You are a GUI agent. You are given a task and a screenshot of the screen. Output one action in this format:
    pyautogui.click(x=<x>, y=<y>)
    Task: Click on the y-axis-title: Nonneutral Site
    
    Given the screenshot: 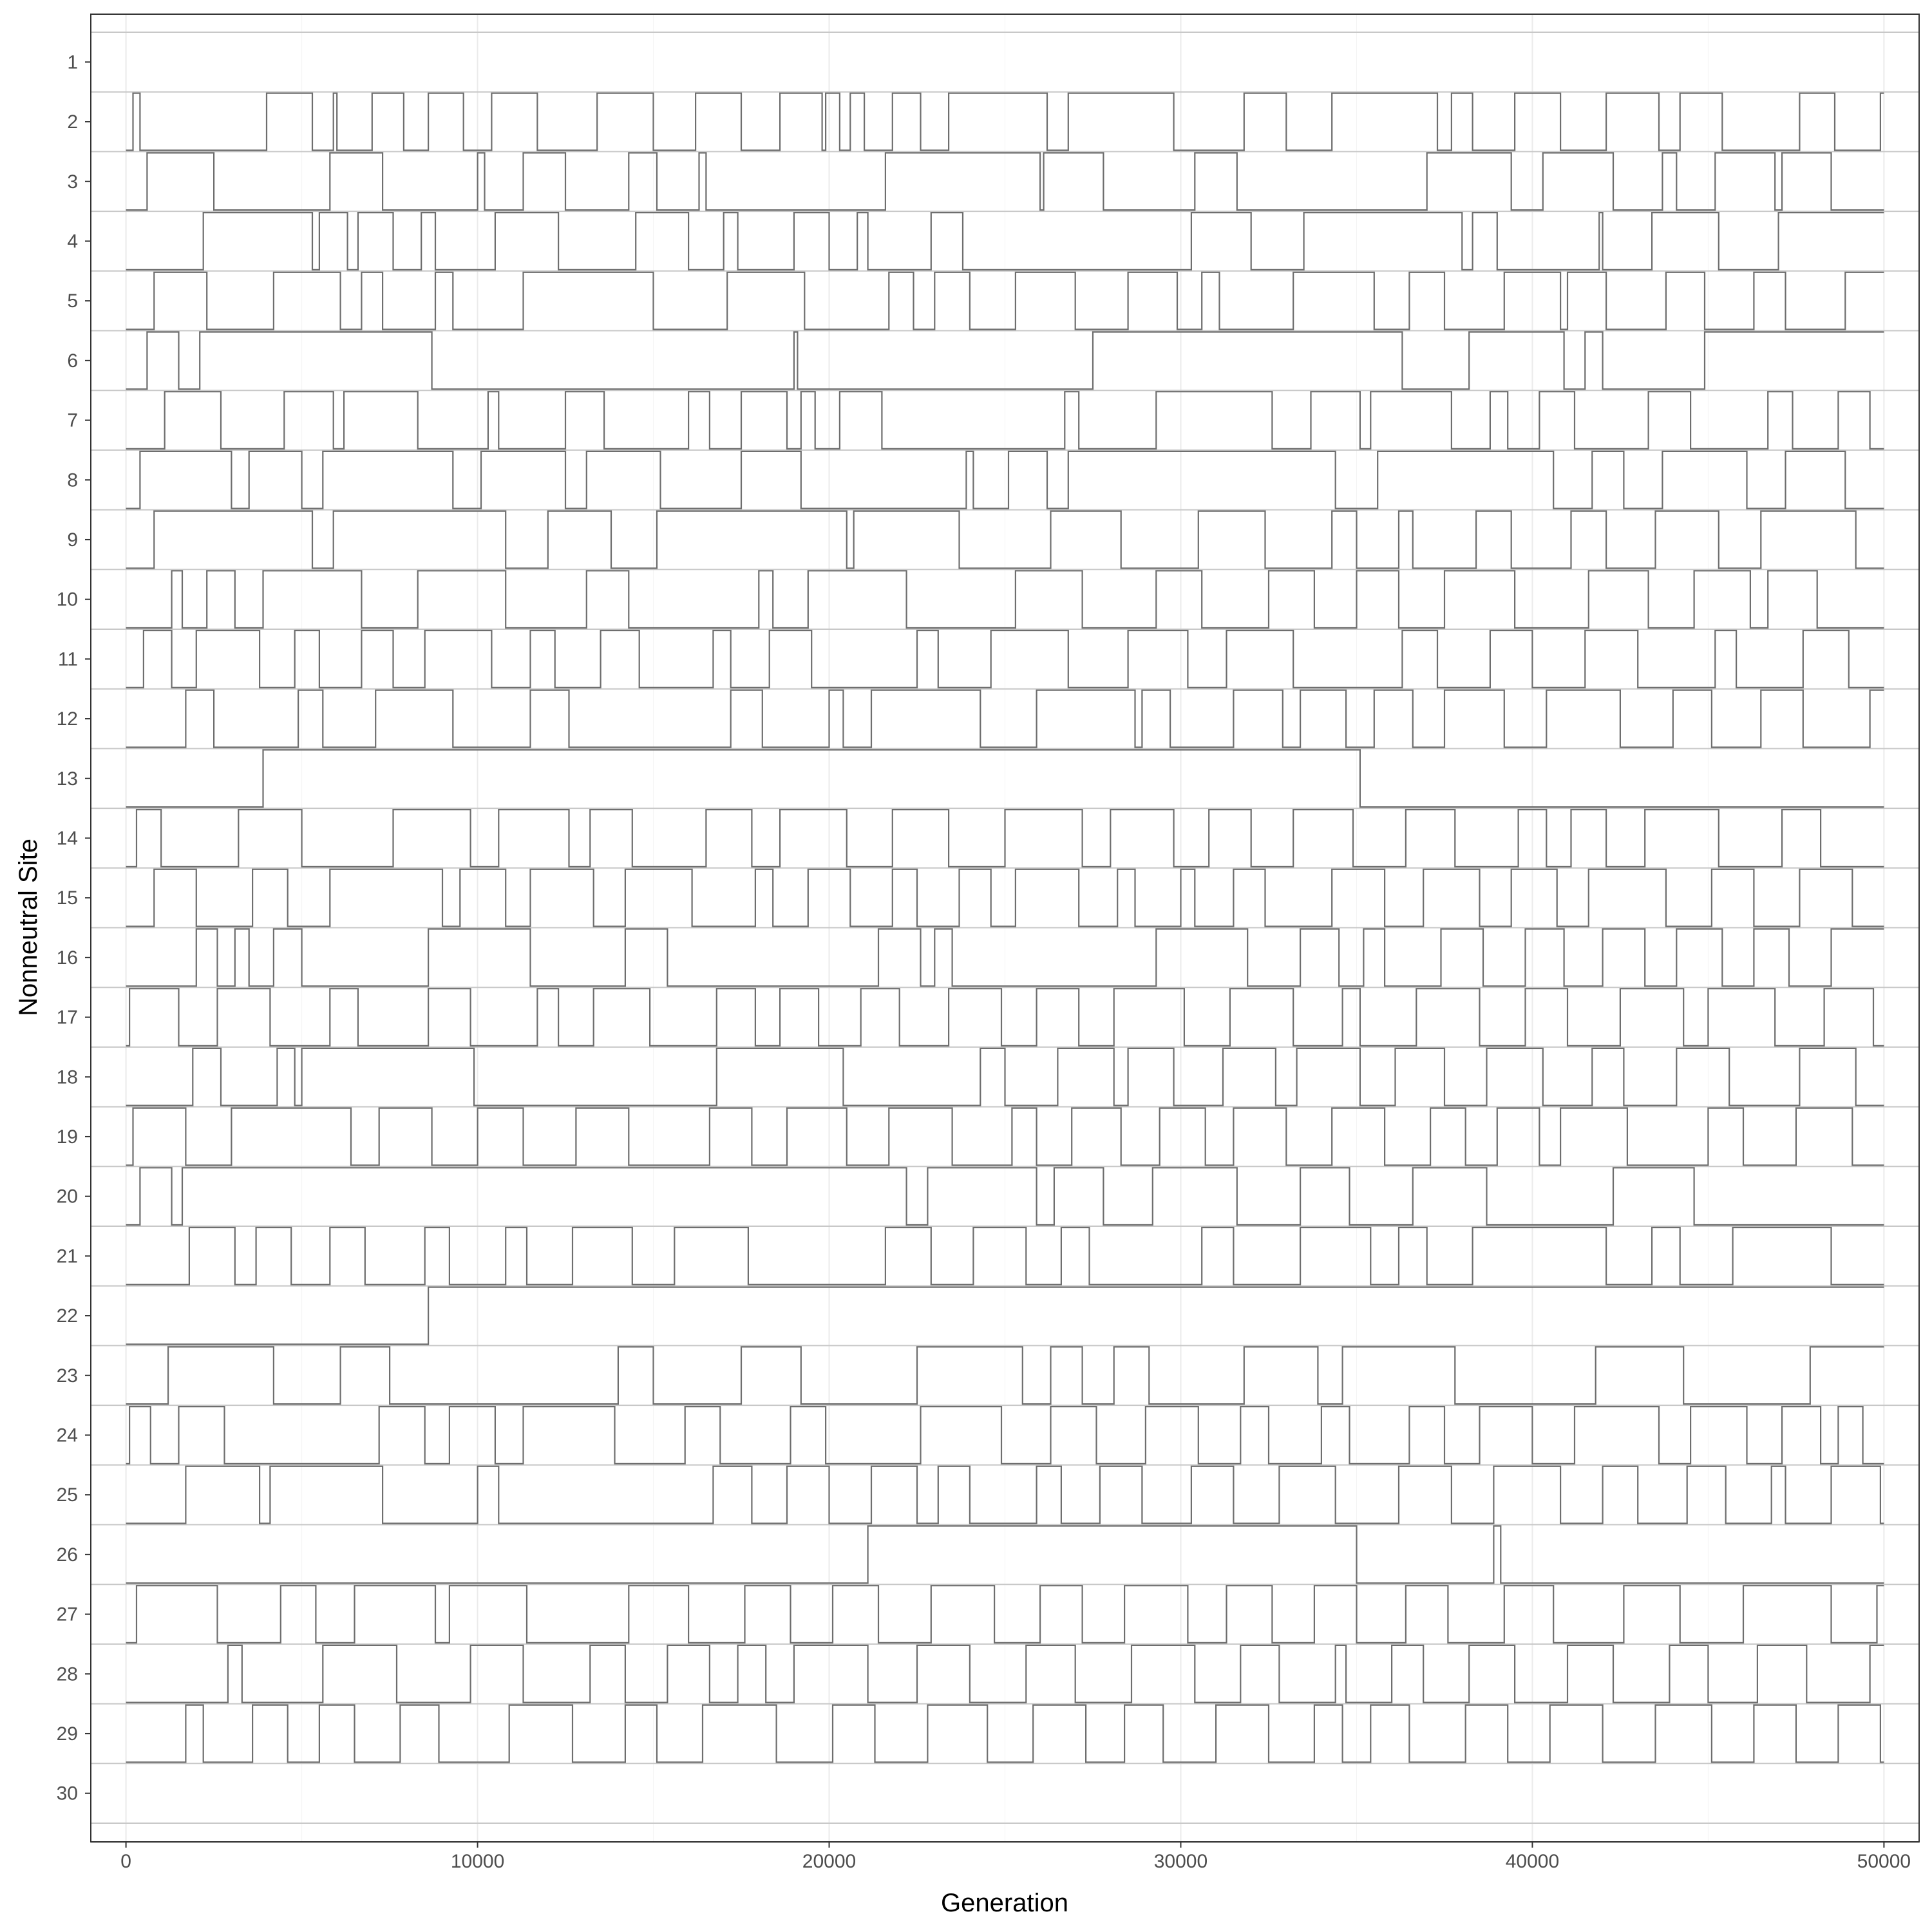 What is the action you would take?
    pyautogui.click(x=28, y=927)
    